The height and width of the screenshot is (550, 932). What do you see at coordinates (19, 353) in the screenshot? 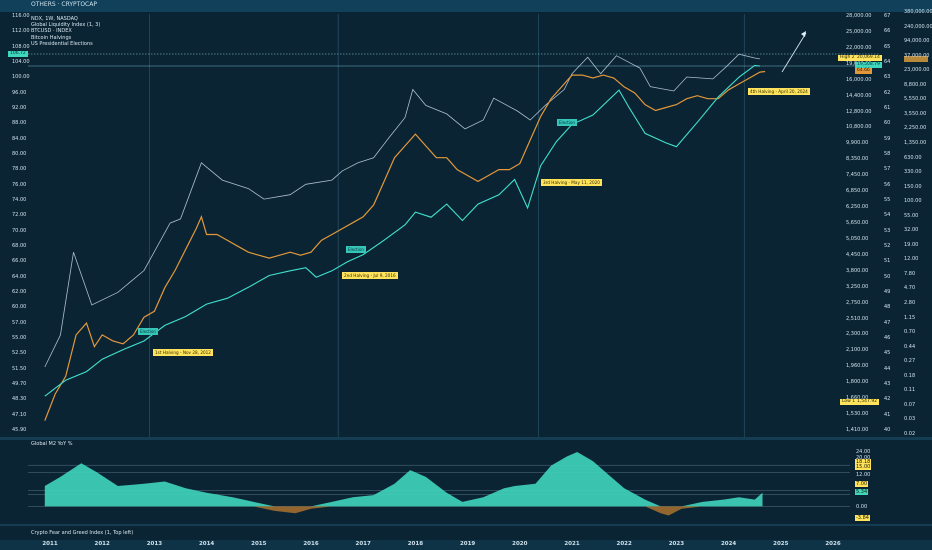
I see `left-axis-tick: 52.50` at bounding box center [19, 353].